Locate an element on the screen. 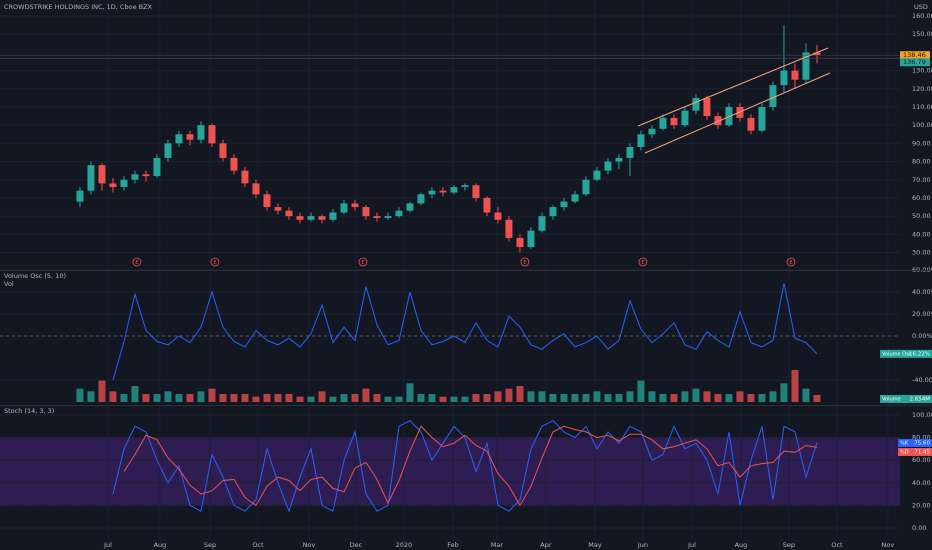 The width and height of the screenshot is (932, 550). value-box is located at coordinates (915, 452).